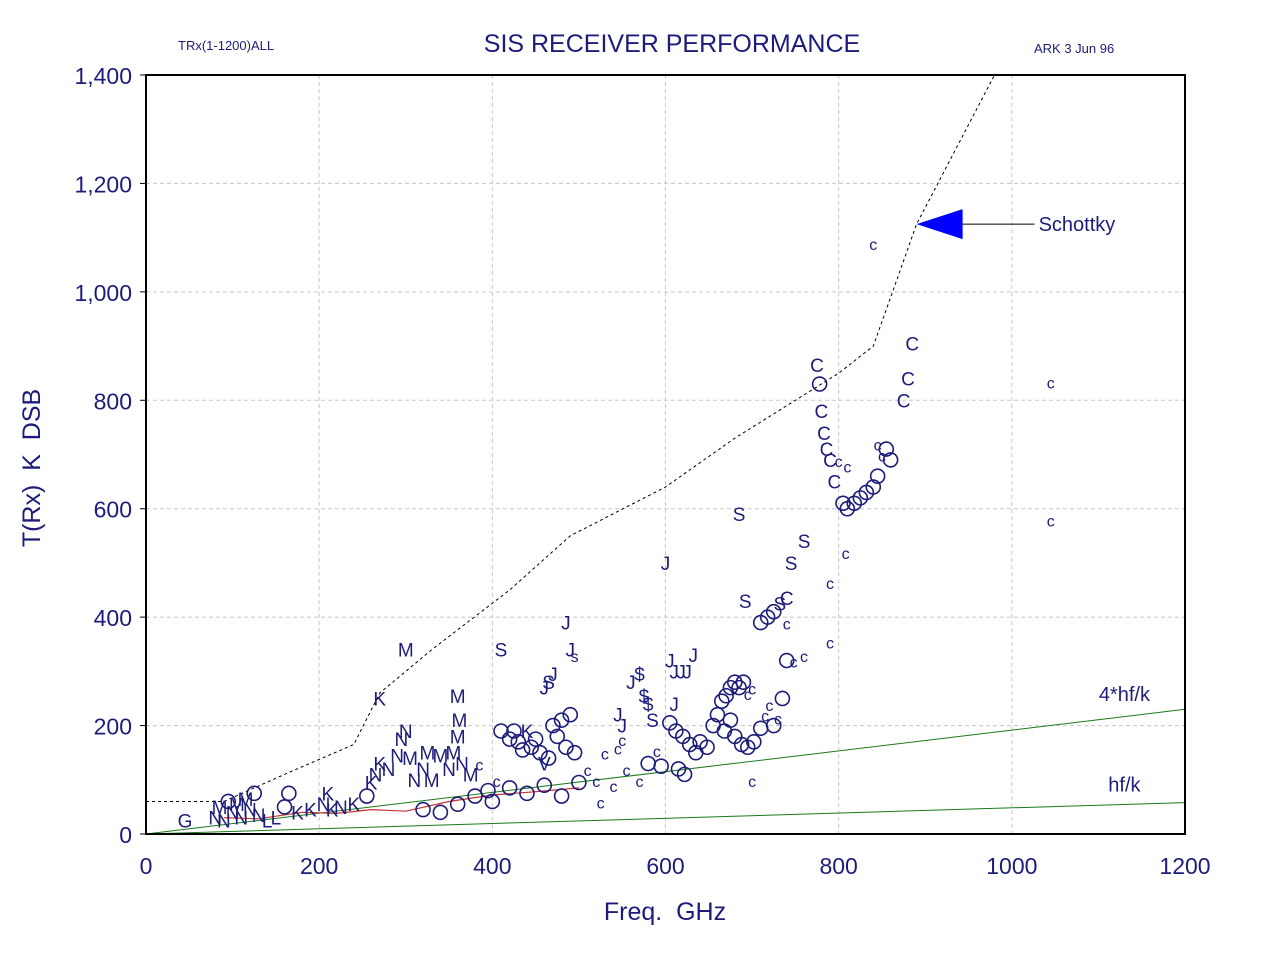 This screenshot has height=960, width=1280. What do you see at coordinates (665, 912) in the screenshot?
I see `x-axis-label: Freq. GHz` at bounding box center [665, 912].